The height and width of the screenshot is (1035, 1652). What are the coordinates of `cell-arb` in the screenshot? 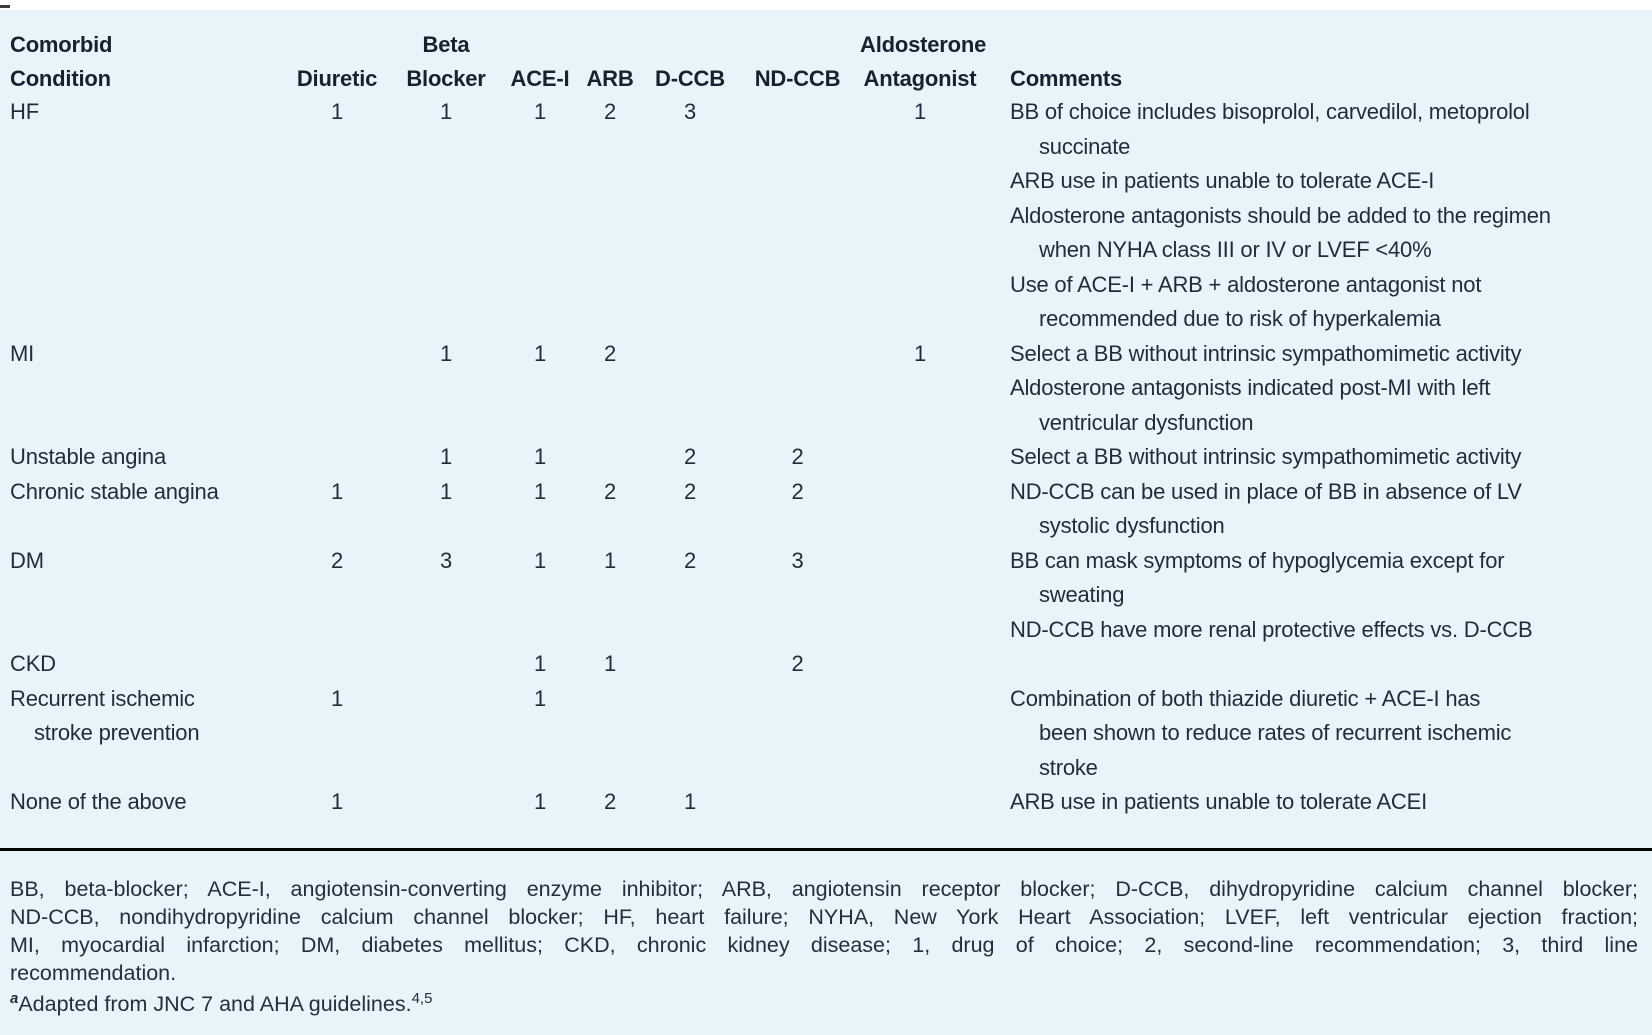 It's located at (610, 734).